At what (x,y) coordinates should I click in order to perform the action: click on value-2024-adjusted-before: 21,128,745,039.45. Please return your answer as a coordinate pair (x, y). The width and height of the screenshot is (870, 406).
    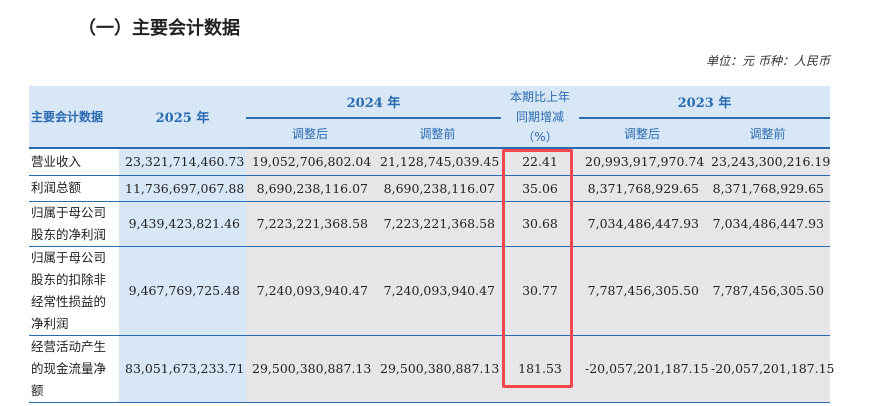
    Looking at the image, I should click on (437, 162).